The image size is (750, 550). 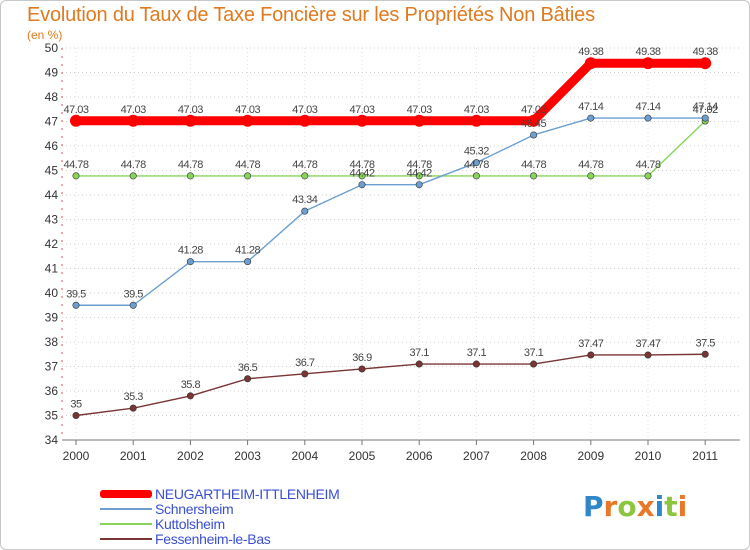 I want to click on x-tick-label: 2004, so click(x=304, y=456).